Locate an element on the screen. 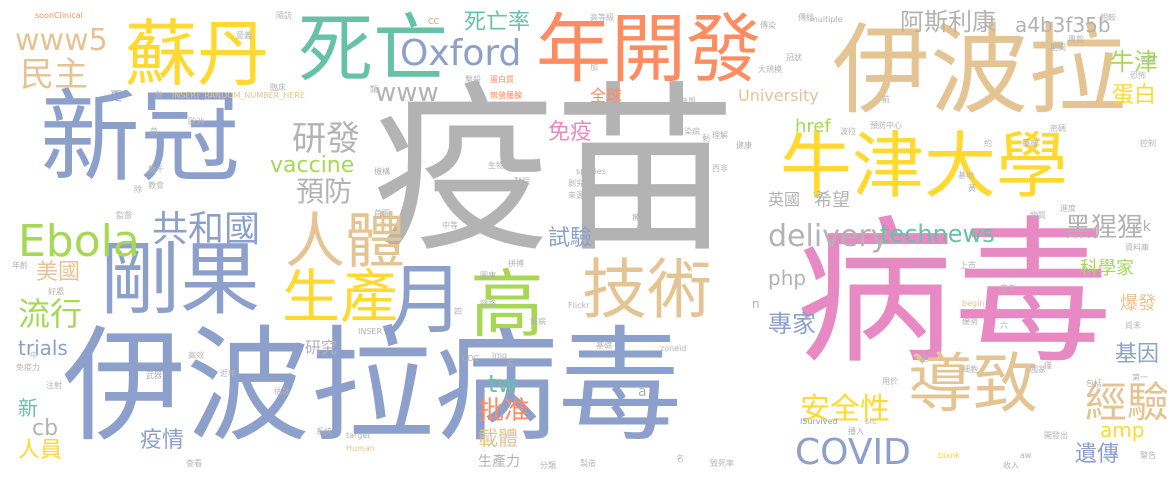 This screenshot has height=482, width=1175. word-shengchan: 生產 is located at coordinates (340, 297).